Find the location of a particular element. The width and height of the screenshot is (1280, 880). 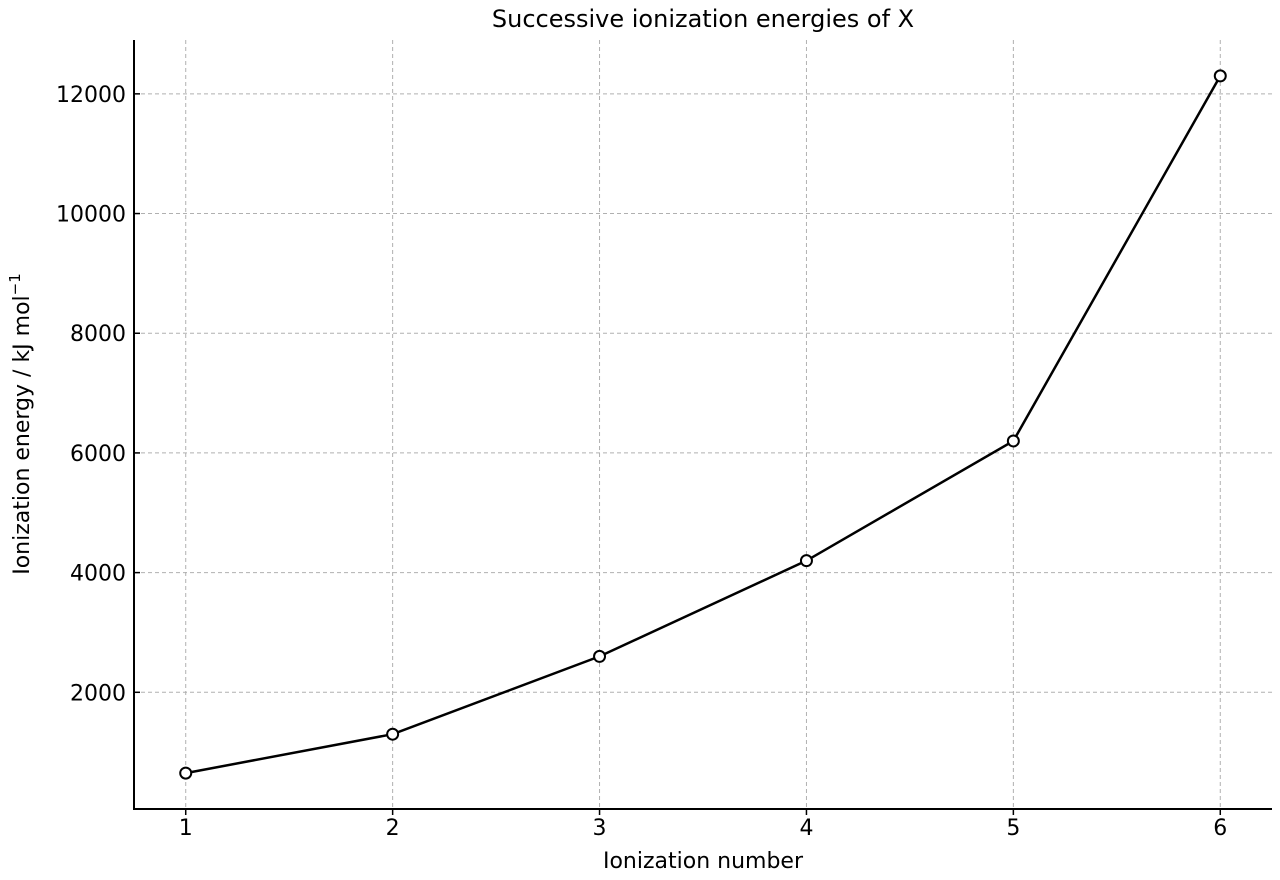

y-axis-label-exponent: −1 is located at coordinates (15, 284).